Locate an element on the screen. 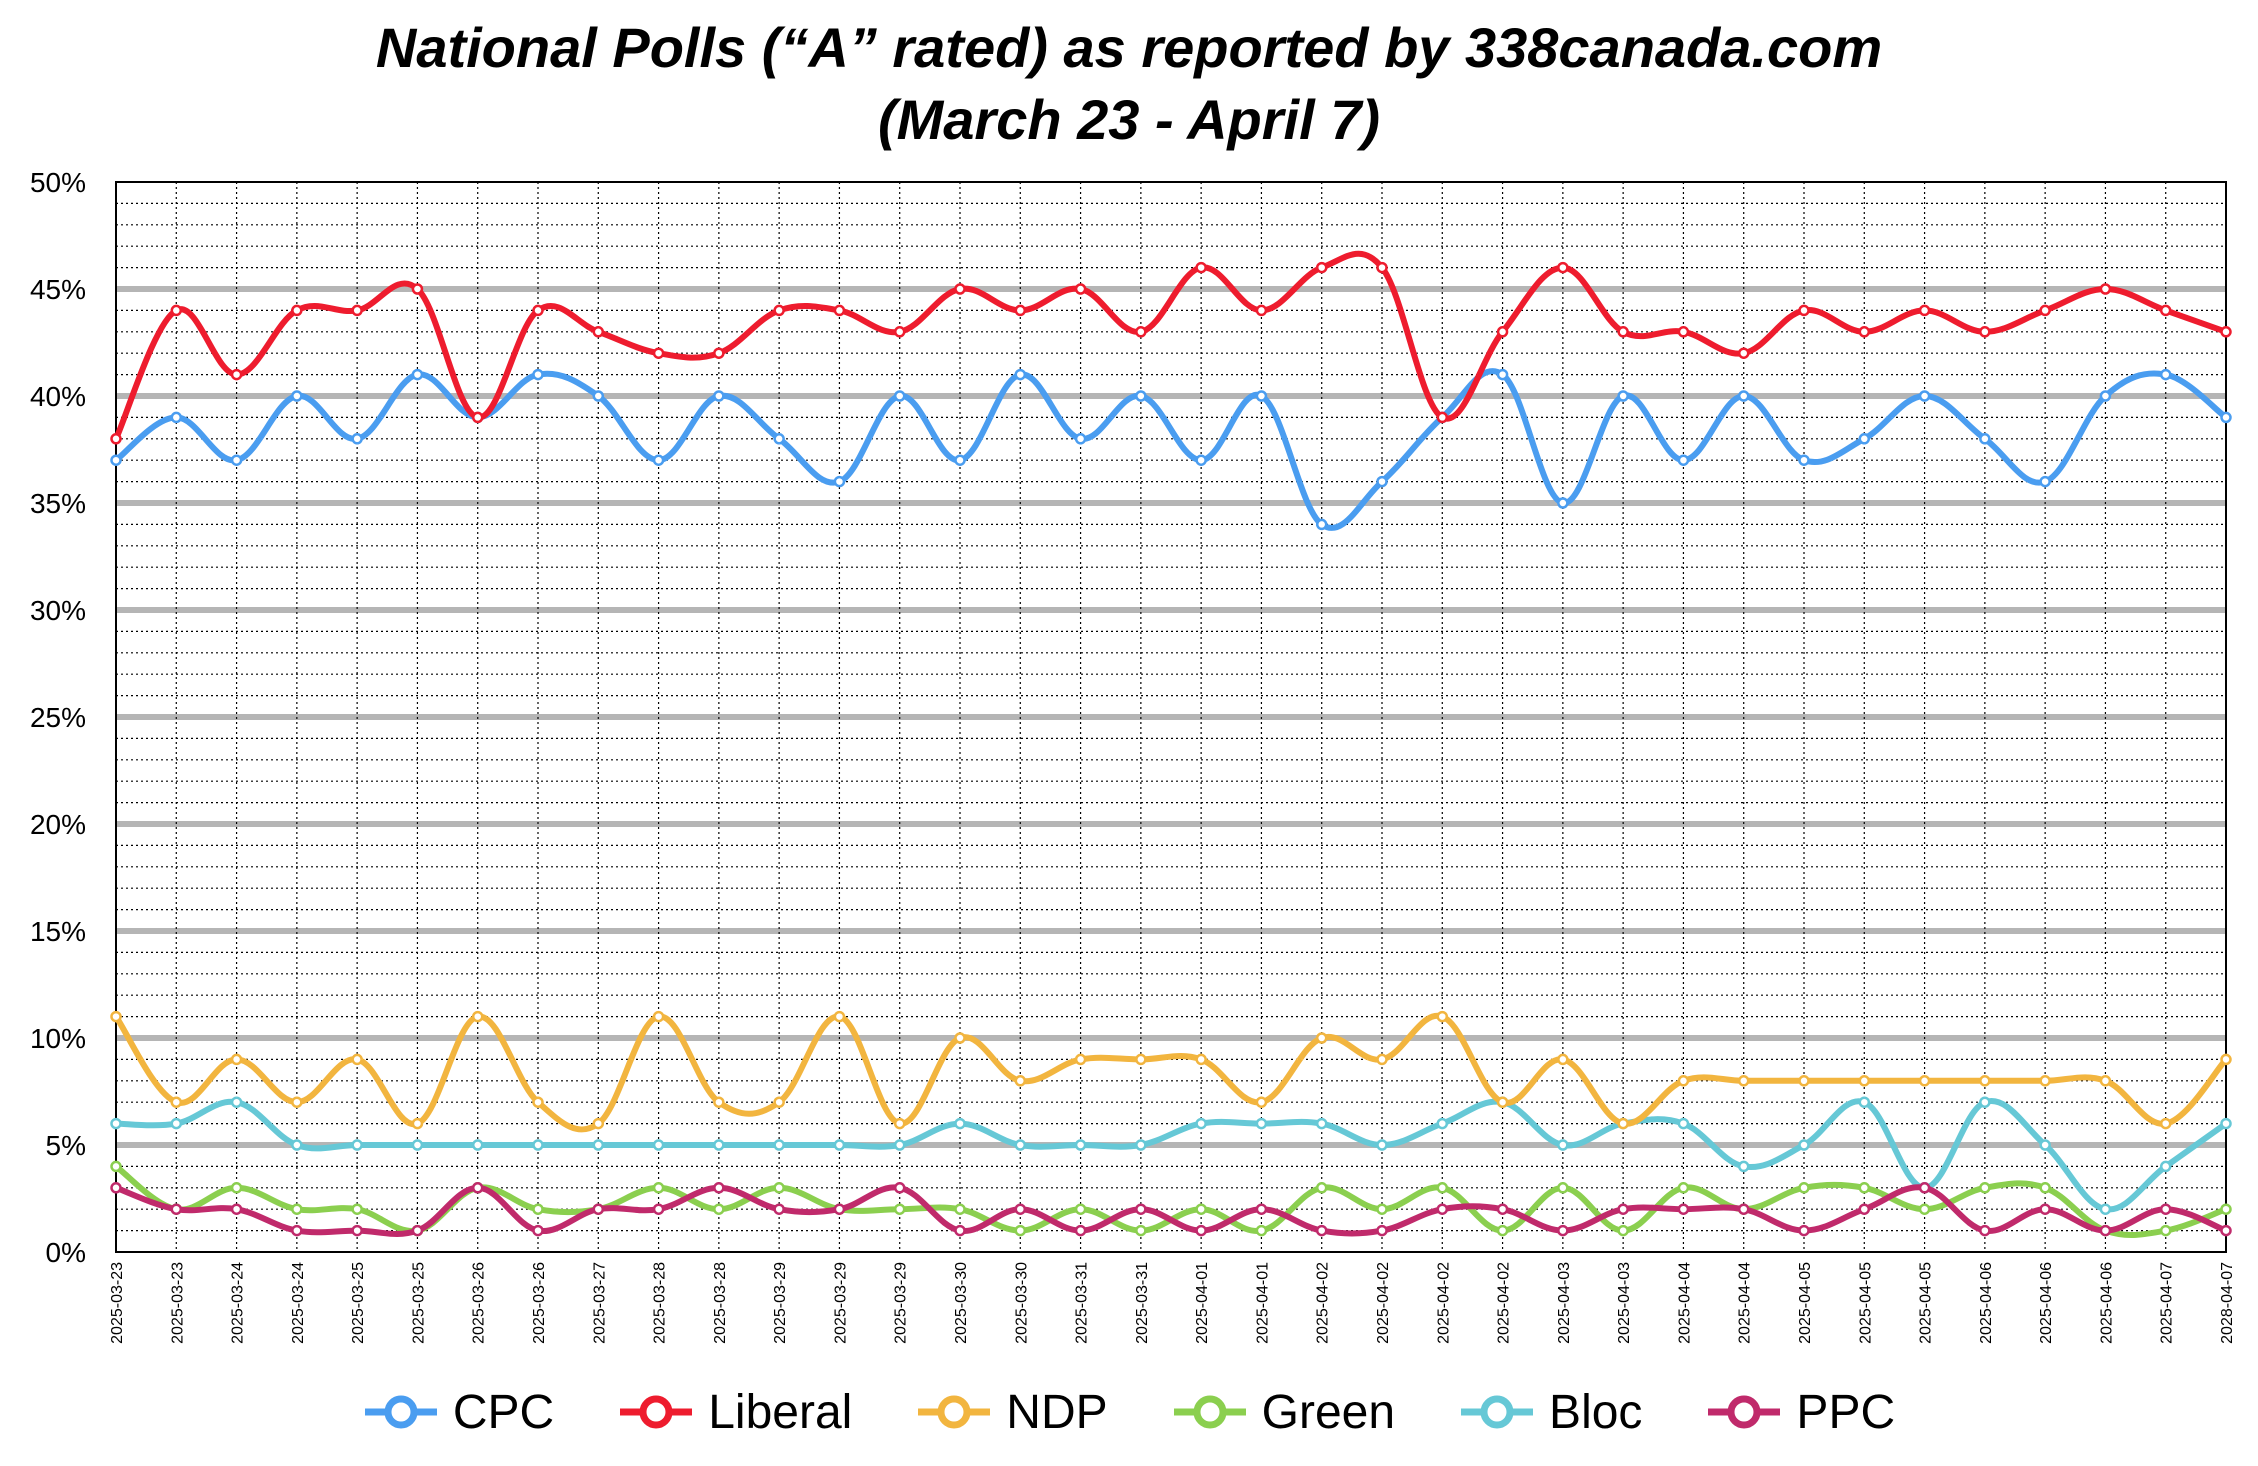 Image resolution: width=2258 pixels, height=1466 pixels. legend-item-liberal: Liberal is located at coordinates (735, 1412).